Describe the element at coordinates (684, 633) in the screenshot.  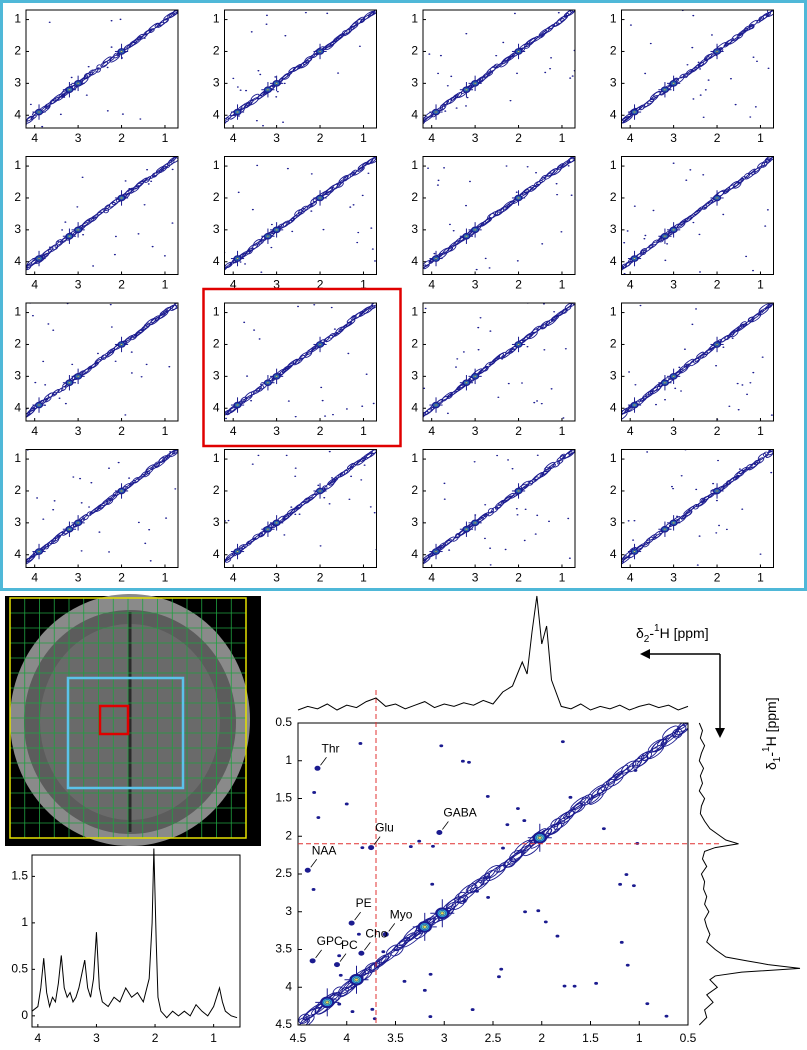
I see `axis-label-part: H [ppm]` at that location.